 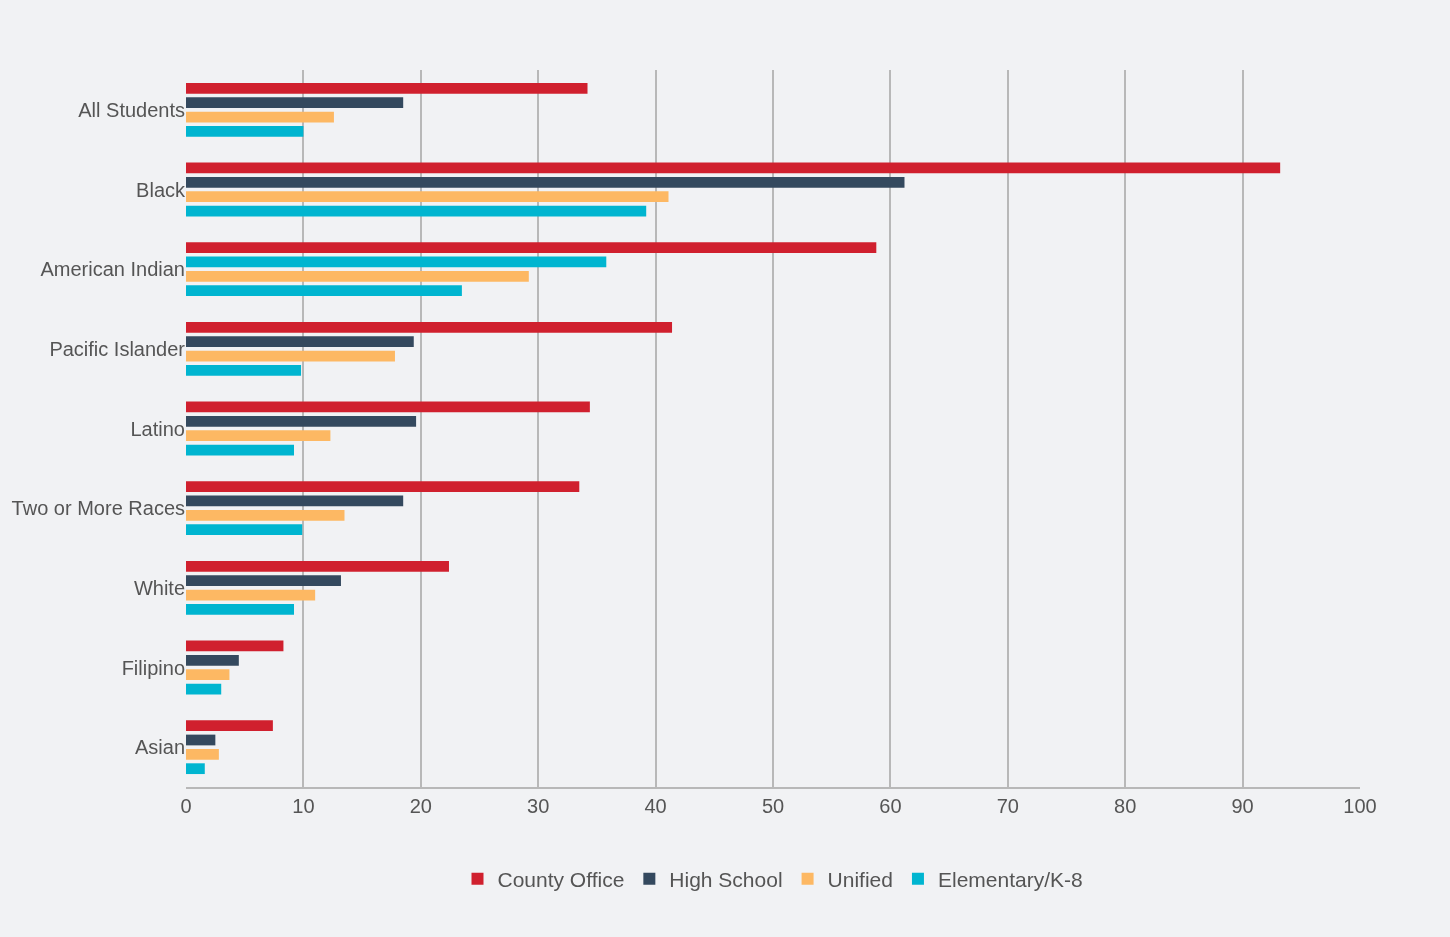 I want to click on x-tick-label: 90, so click(x=1242, y=805).